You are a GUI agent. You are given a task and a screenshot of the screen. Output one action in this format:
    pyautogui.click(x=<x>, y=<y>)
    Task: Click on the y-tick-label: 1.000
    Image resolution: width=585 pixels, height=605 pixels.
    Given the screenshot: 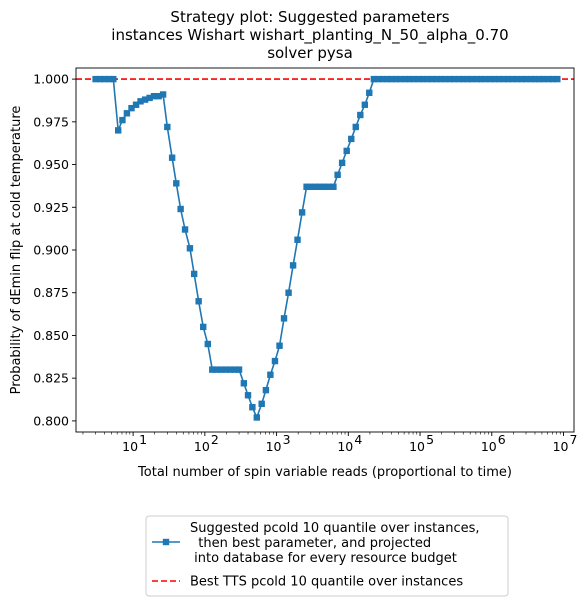 What is the action you would take?
    pyautogui.click(x=51, y=79)
    